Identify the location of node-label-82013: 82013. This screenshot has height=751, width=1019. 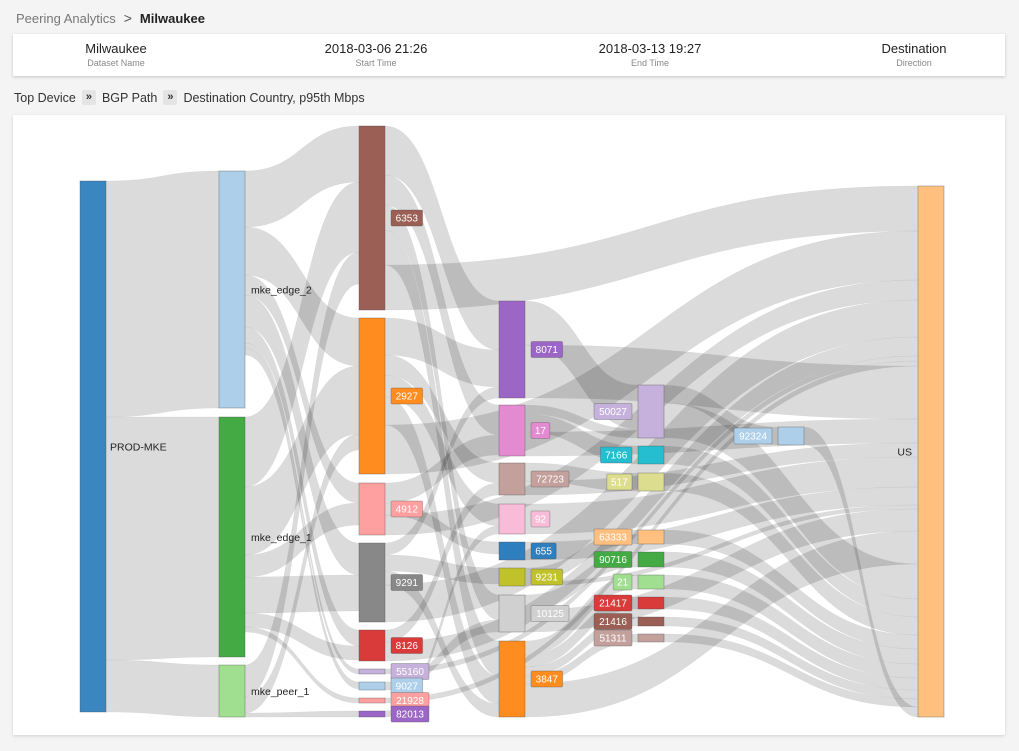
(410, 715).